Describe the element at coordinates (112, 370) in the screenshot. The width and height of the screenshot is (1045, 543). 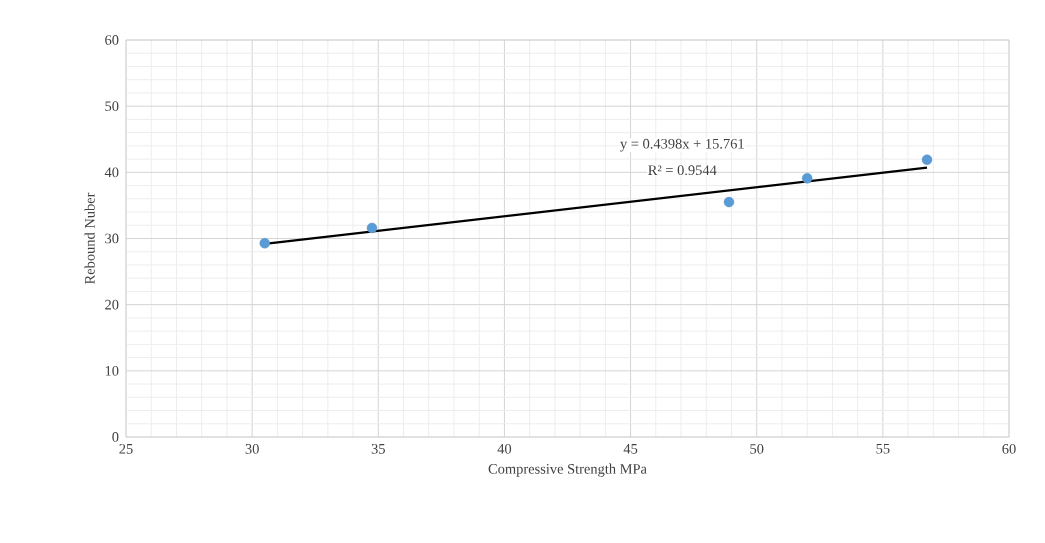
I see `y-tick-label: 10` at that location.